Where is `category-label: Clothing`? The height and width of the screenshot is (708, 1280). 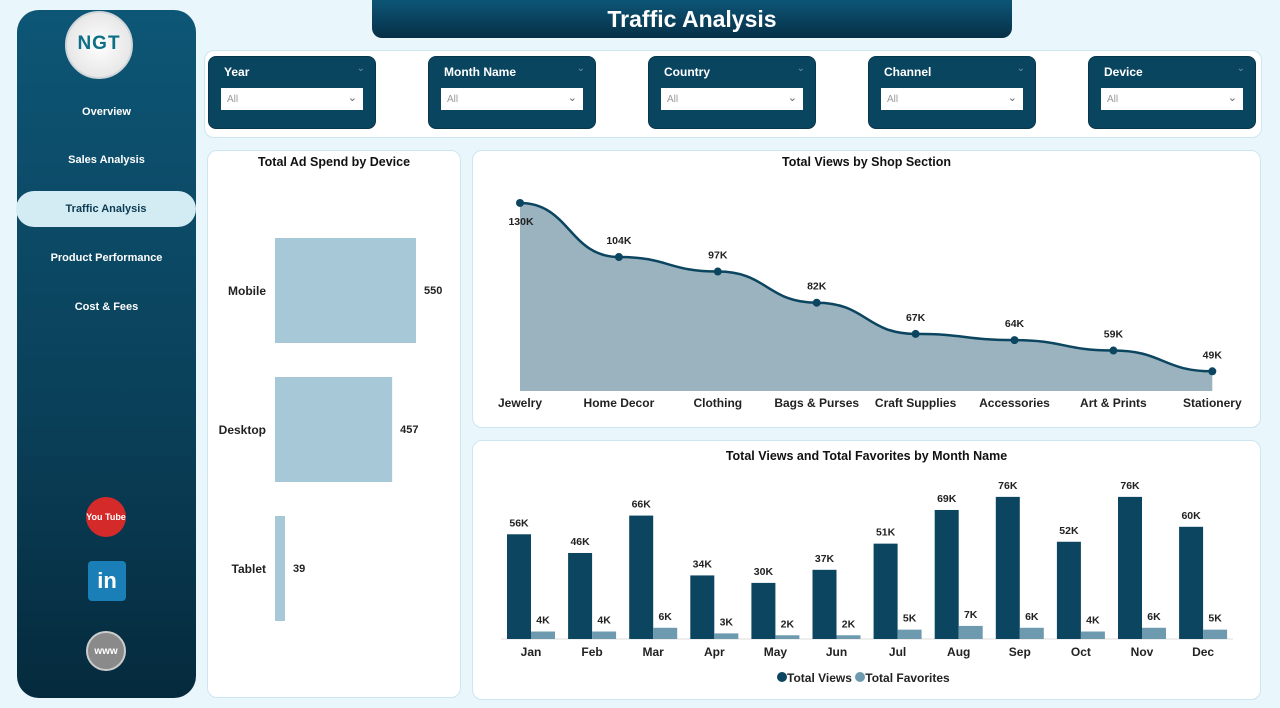 category-label: Clothing is located at coordinates (717, 403).